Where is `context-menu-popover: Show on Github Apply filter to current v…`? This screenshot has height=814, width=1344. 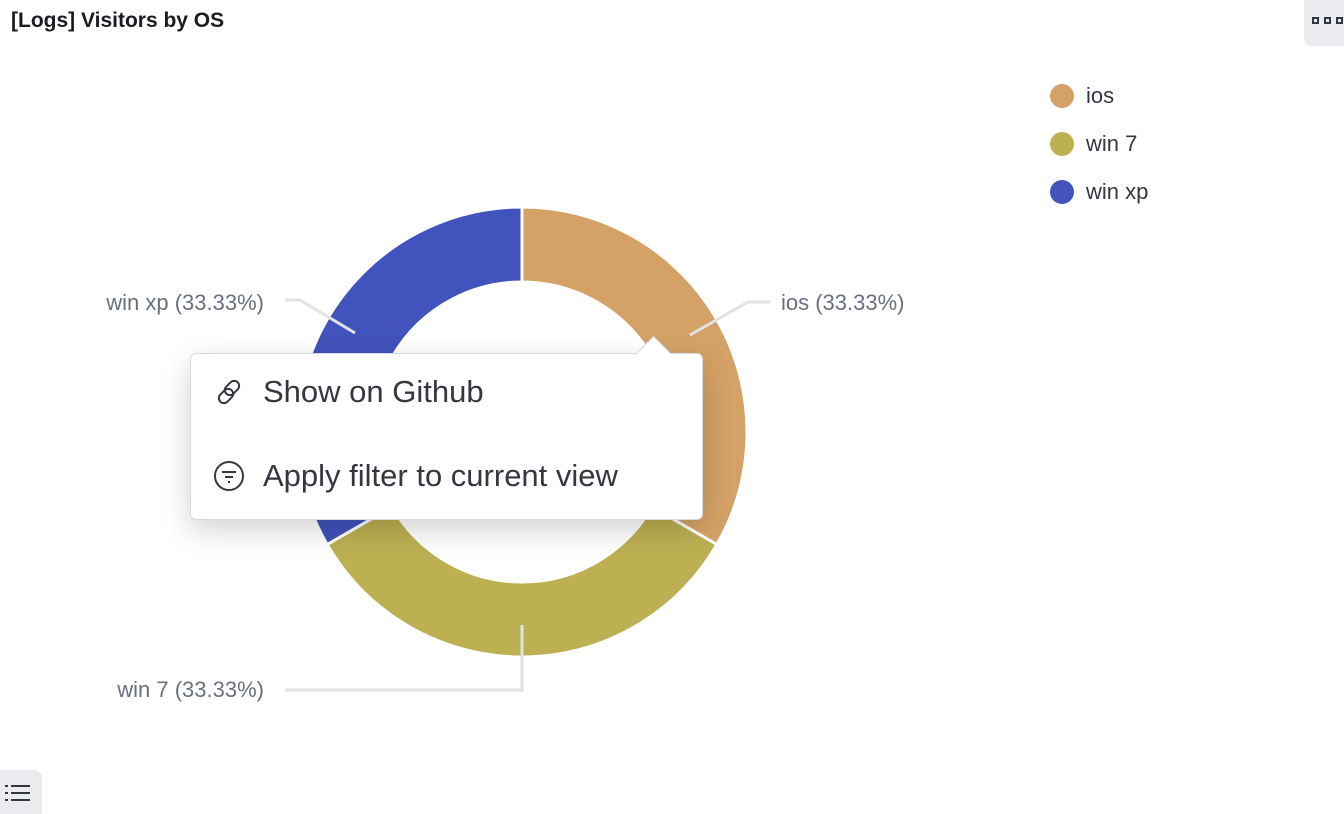 context-menu-popover: Show on Github Apply filter to current v… is located at coordinates (446, 427).